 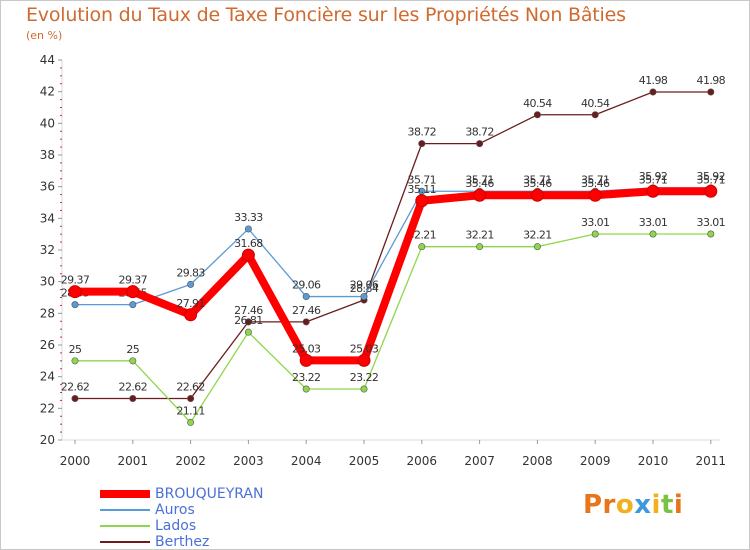 I want to click on proxiti-logo: Proxiti, so click(x=633, y=505).